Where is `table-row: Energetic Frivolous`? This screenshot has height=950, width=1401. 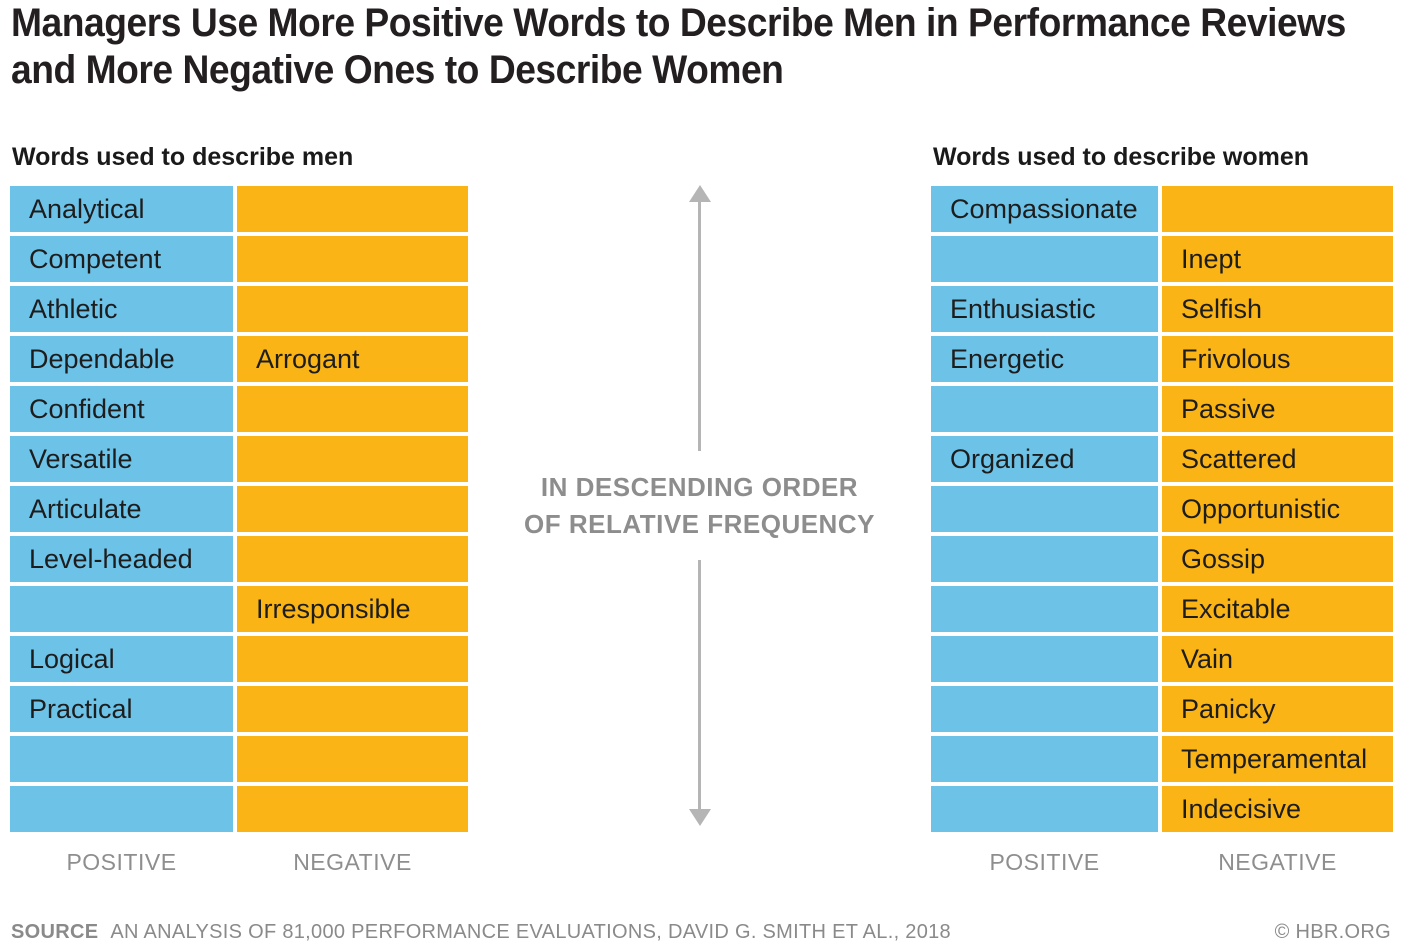 table-row: Energetic Frivolous is located at coordinates (1162, 359).